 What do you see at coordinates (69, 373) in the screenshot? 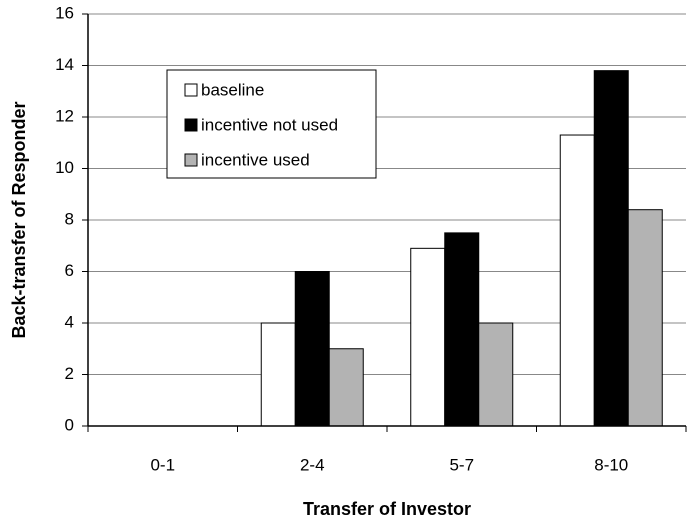
I see `y-tick-label: 2` at bounding box center [69, 373].